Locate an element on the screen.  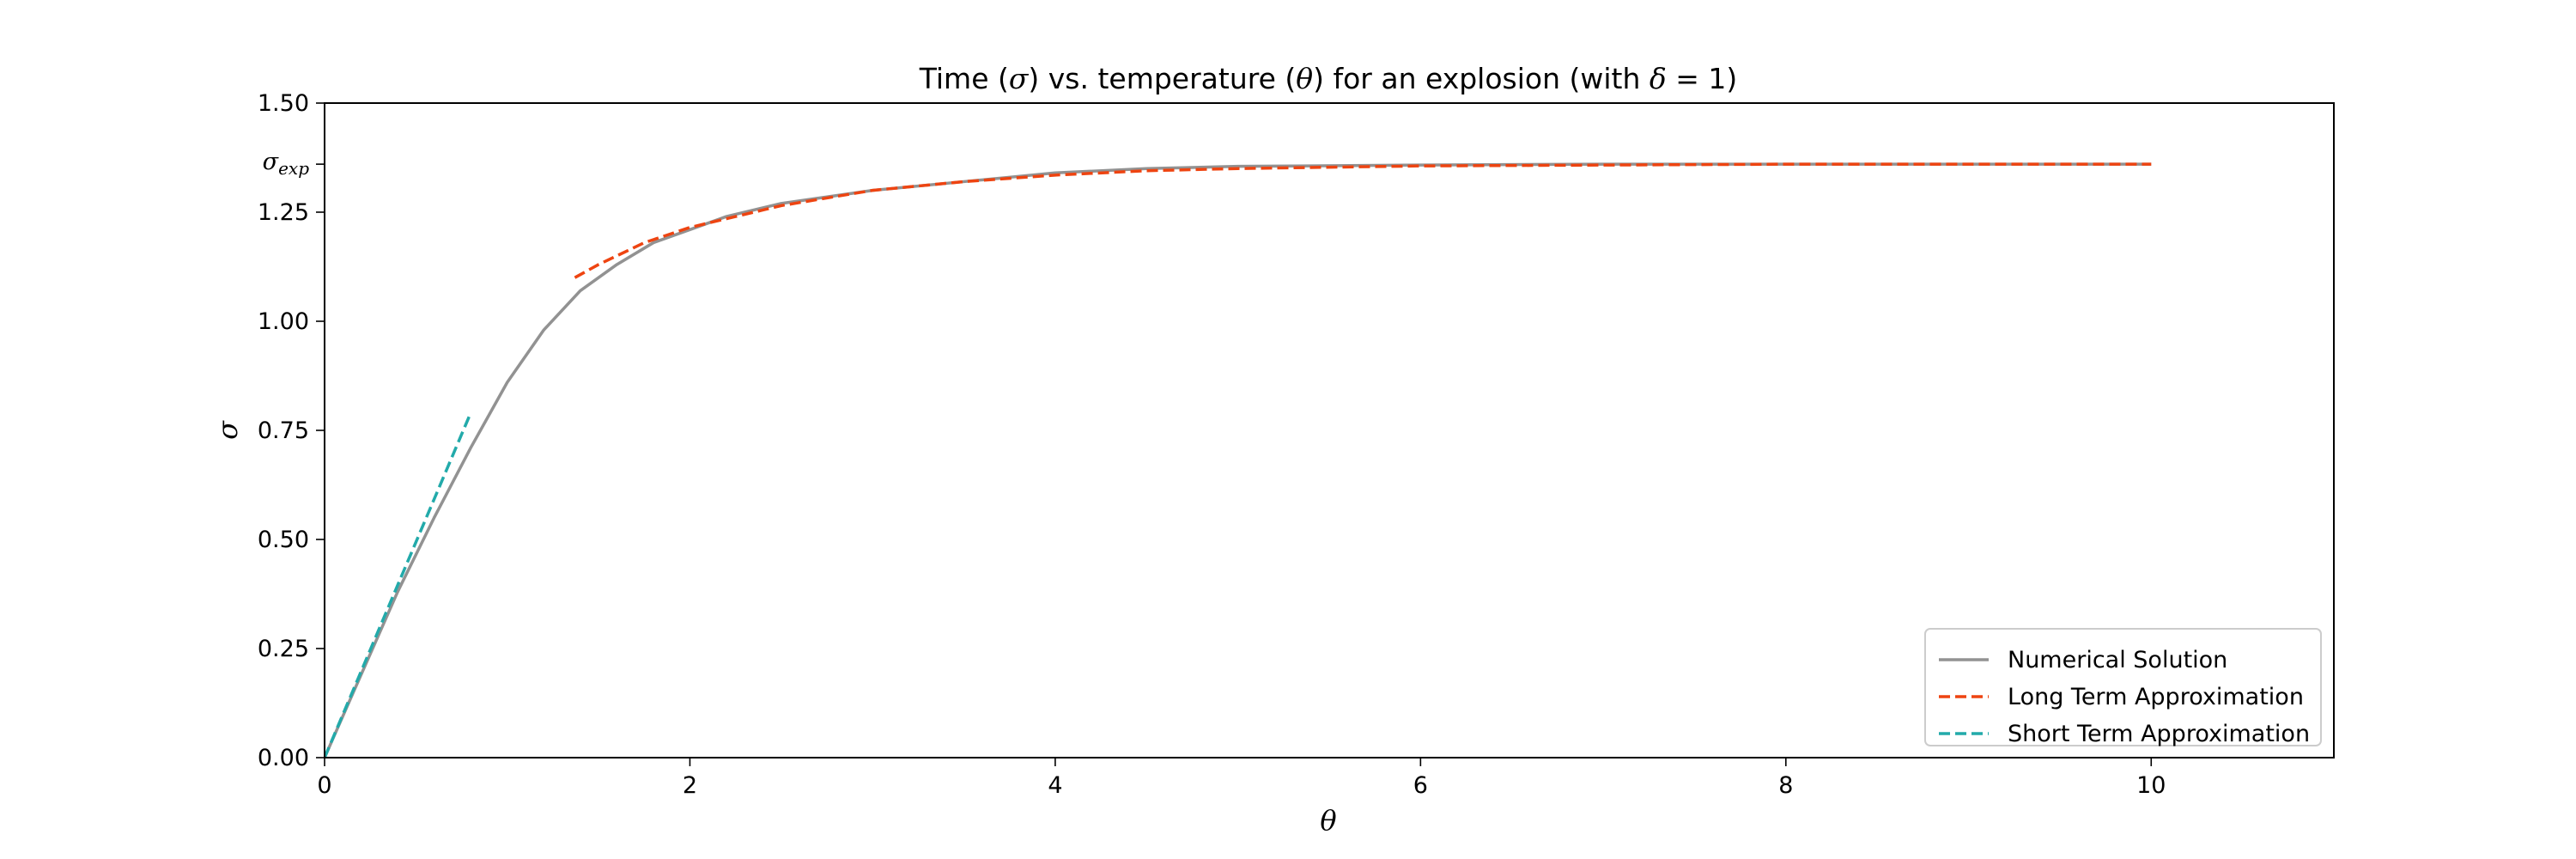
legend-label-numerical-solution: Numerical Solution is located at coordinates (2118, 660).